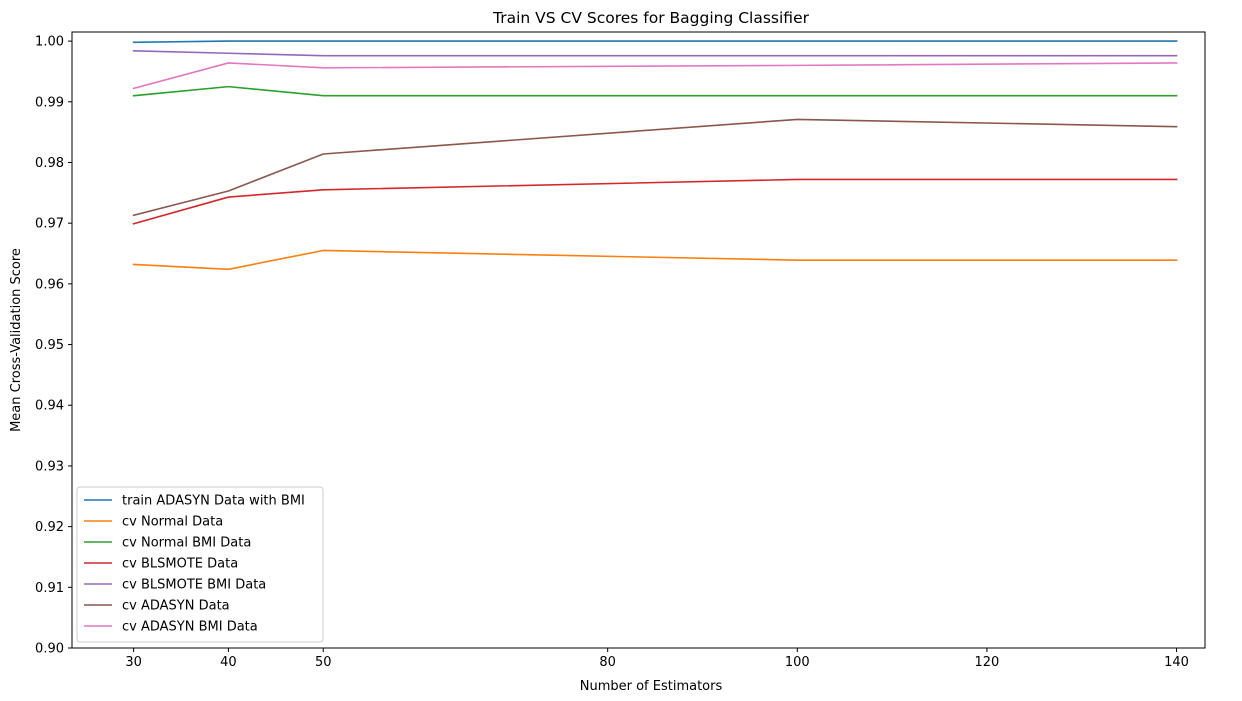 This screenshot has height=701, width=1242. I want to click on y-tick-label: 0.98, so click(49, 163).